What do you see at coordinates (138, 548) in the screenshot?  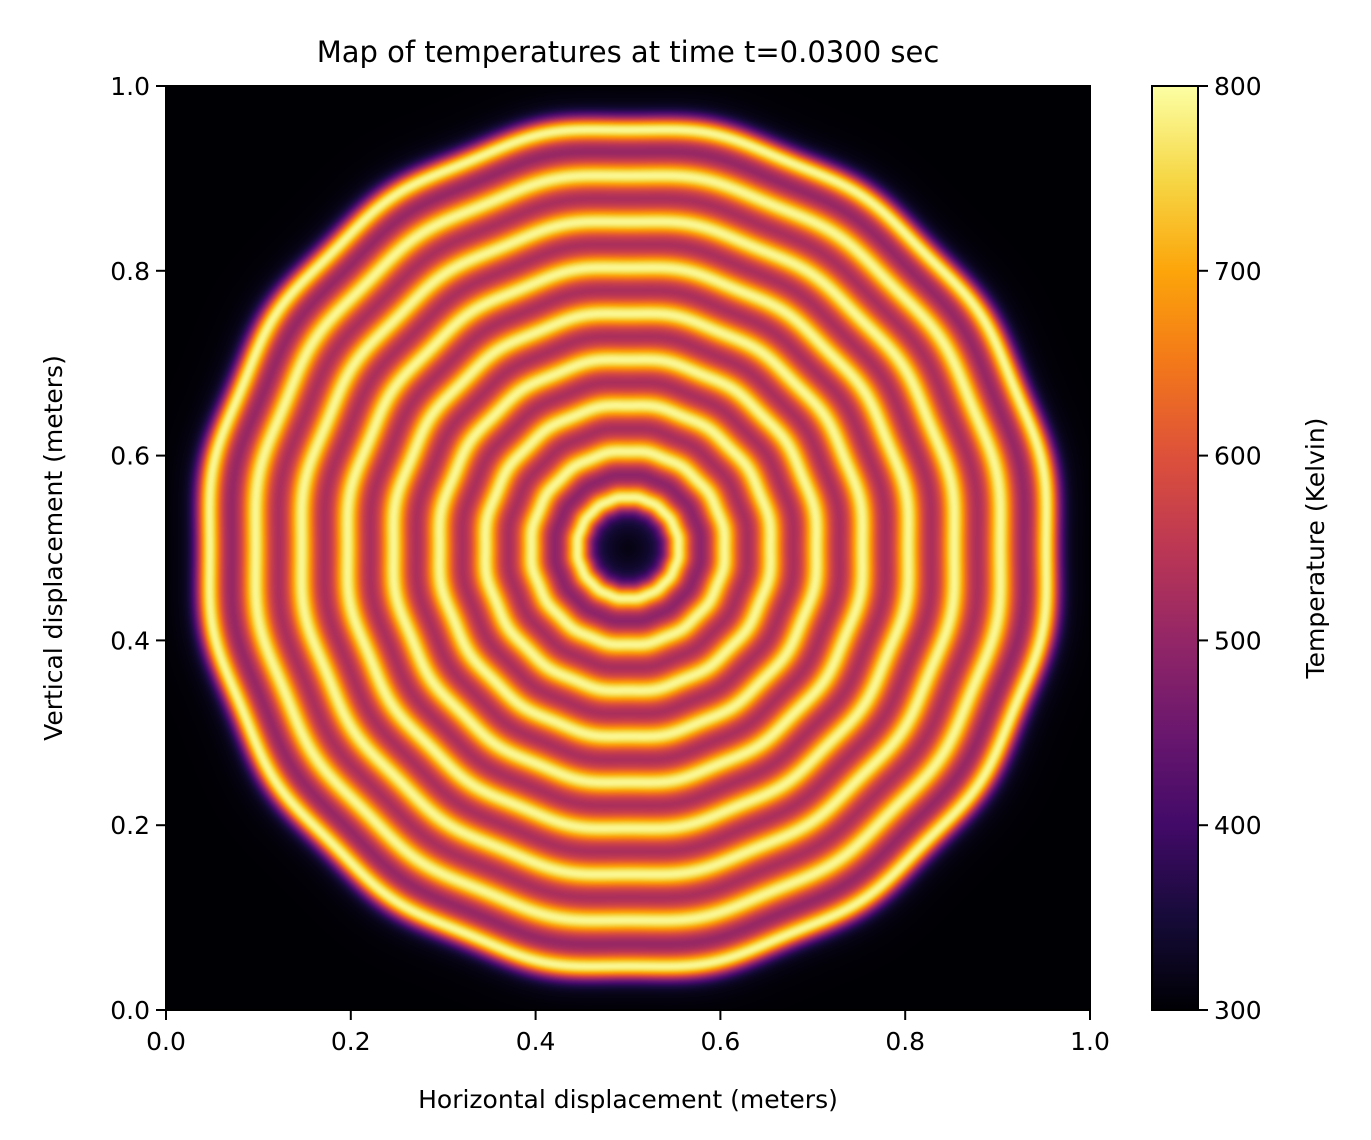 I see `y-axis: 0.0 0.2 0.4 0.6 0.8 1.0` at bounding box center [138, 548].